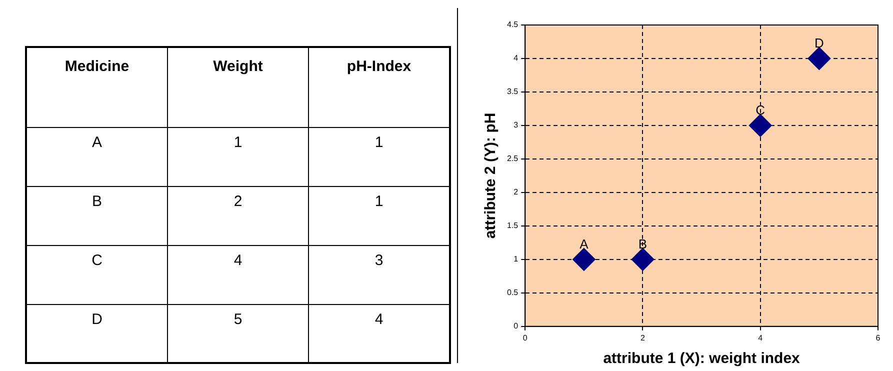 This screenshot has height=371, width=893. What do you see at coordinates (238, 274) in the screenshot?
I see `data-label: 4` at bounding box center [238, 274].